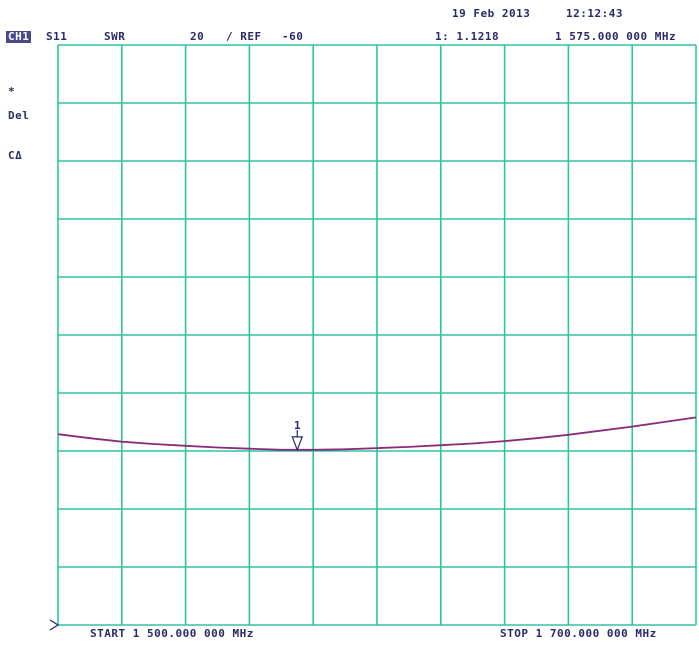  Describe the element at coordinates (297, 425) in the screenshot. I see `marker-1-label: 1` at that location.